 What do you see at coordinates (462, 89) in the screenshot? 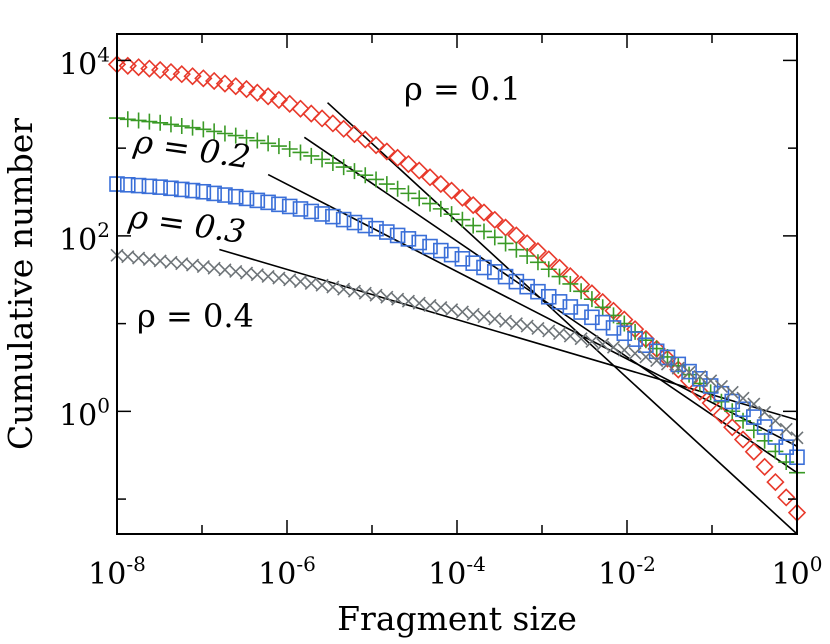
I see `rho-annotation: ρ = 0.1` at bounding box center [462, 89].